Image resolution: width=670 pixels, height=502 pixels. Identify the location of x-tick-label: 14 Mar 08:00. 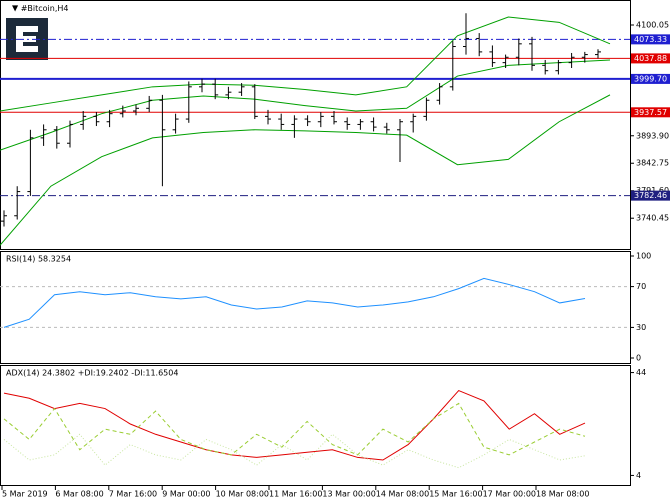
(402, 494).